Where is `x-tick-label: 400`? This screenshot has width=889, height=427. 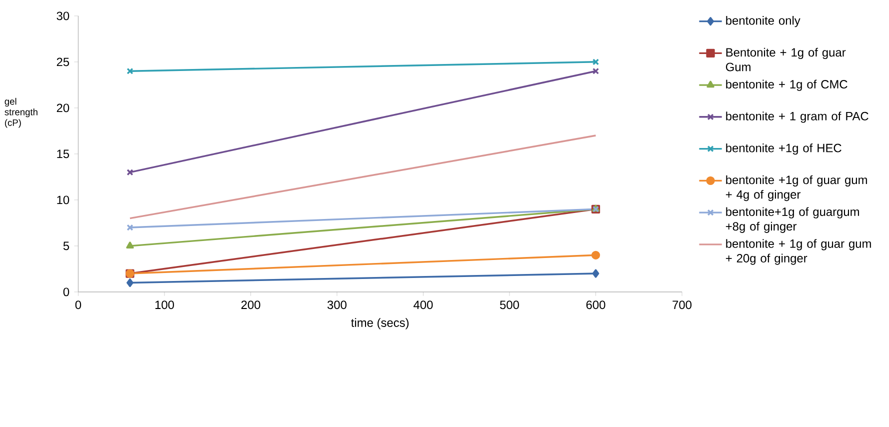 x-tick-label: 400 is located at coordinates (423, 304).